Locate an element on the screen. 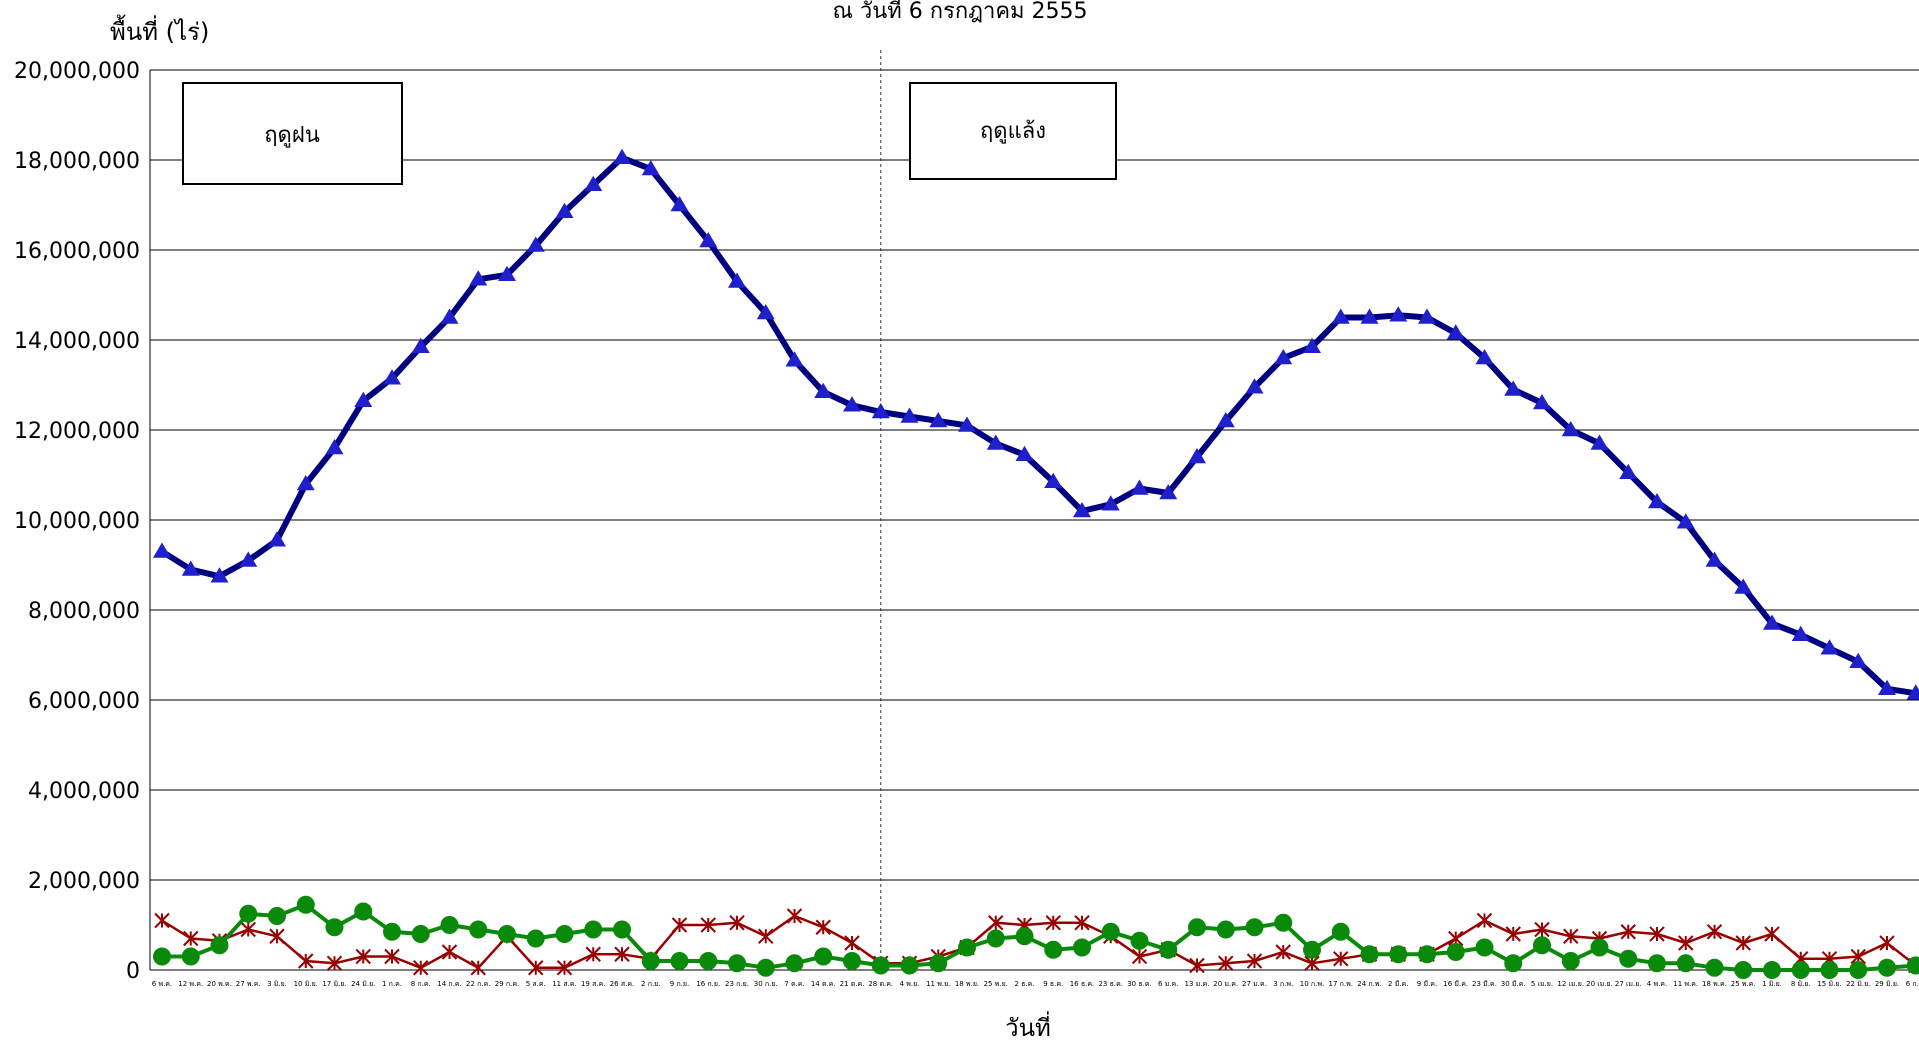 This screenshot has height=1047, width=1919. x-tick-label: 30 ก.ย. is located at coordinates (766, 984).